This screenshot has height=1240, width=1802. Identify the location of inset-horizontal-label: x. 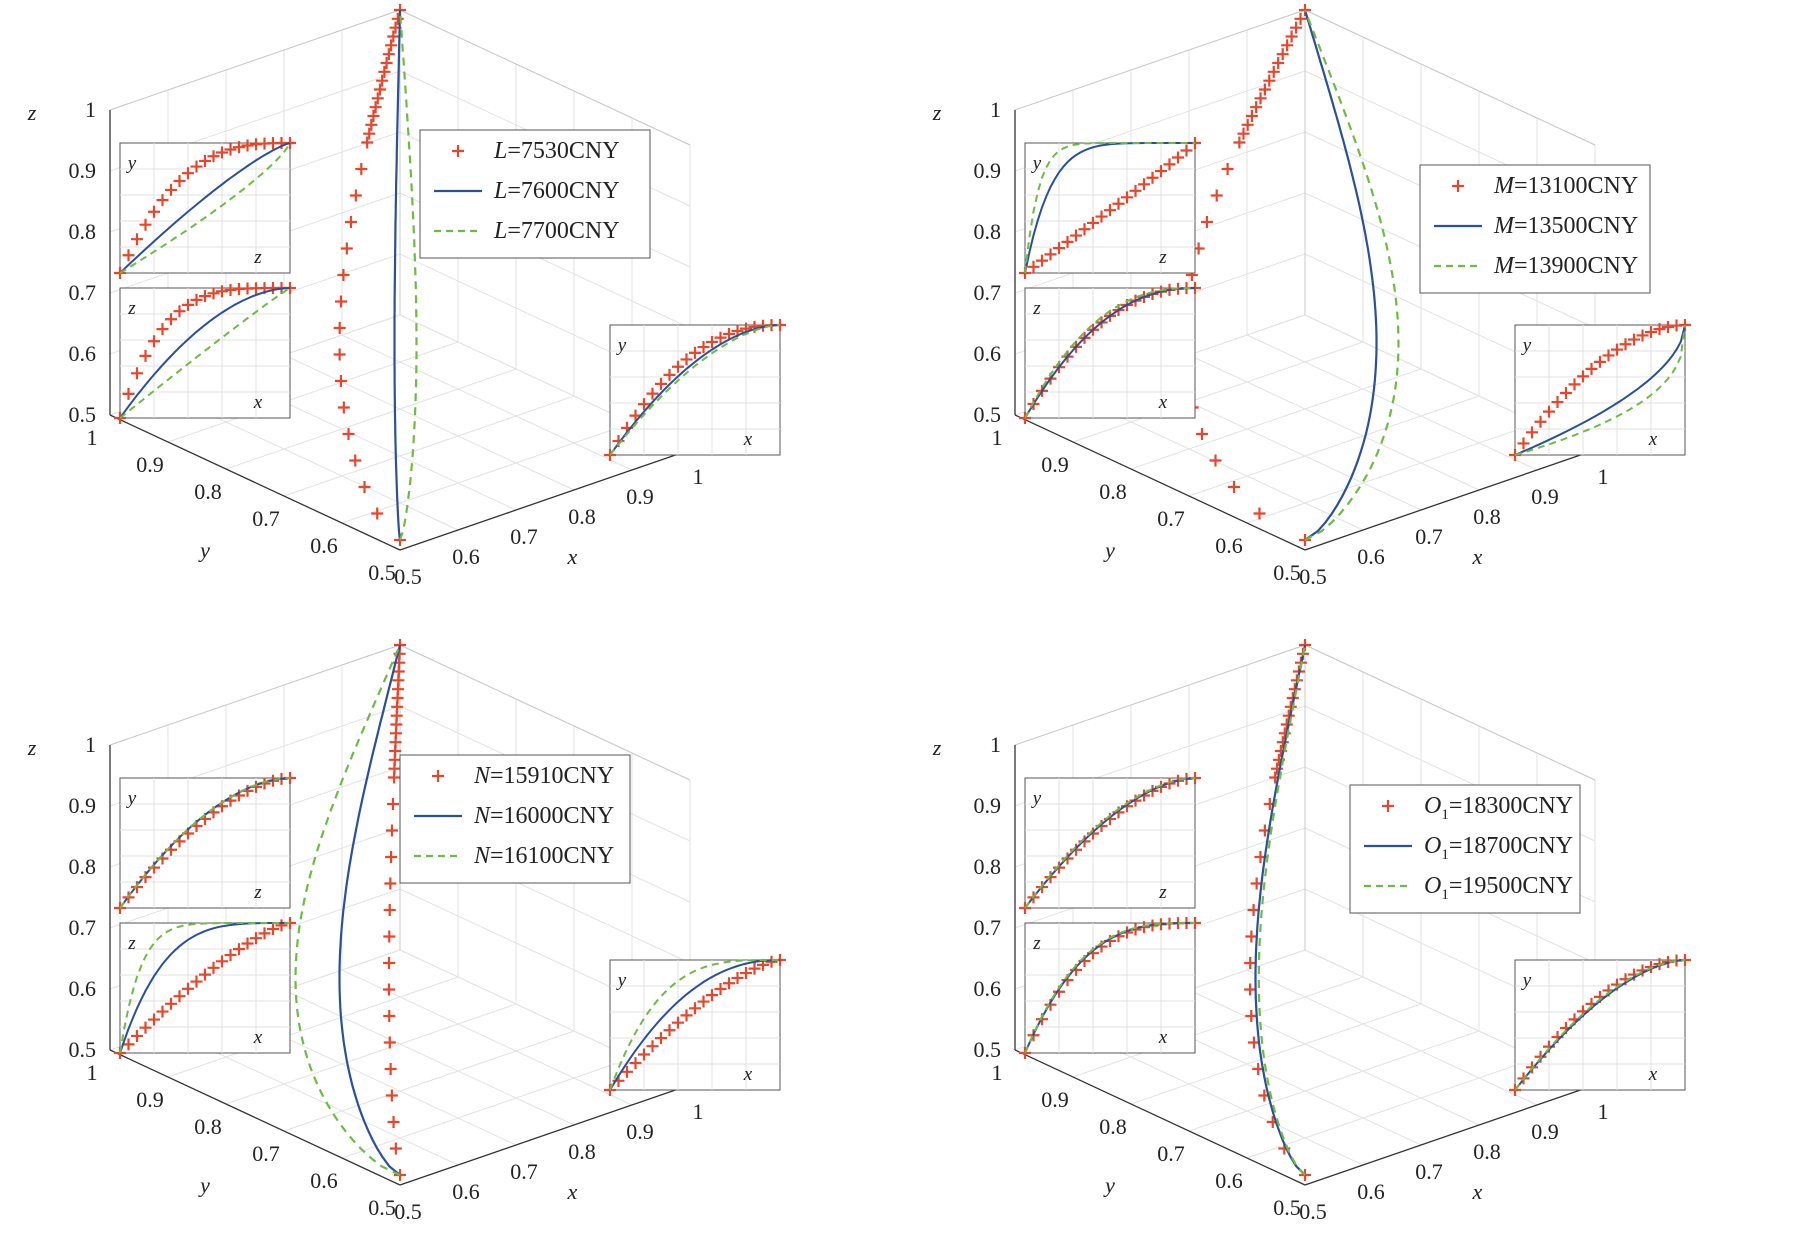
(1653, 1074).